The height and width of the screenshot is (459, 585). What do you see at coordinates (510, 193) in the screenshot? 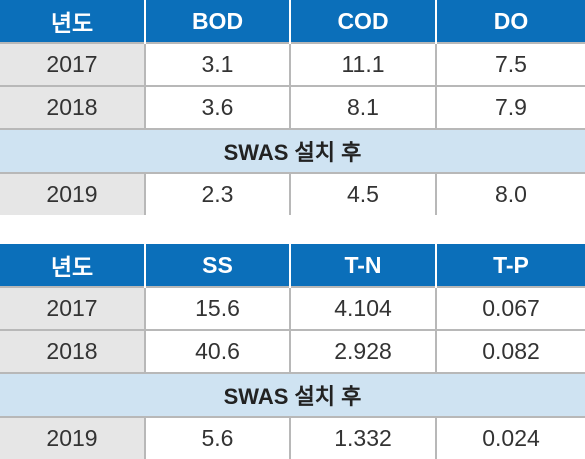
I see `cell-do: 8.0` at bounding box center [510, 193].